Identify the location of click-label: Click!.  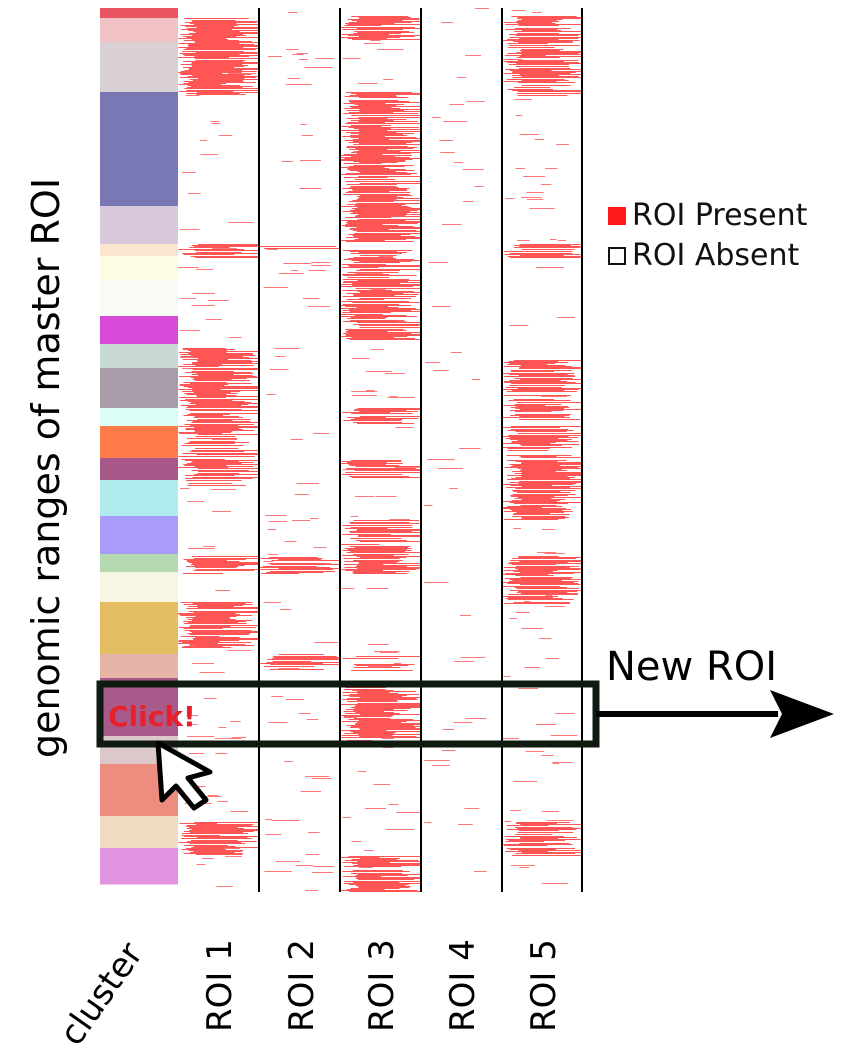
(152, 716).